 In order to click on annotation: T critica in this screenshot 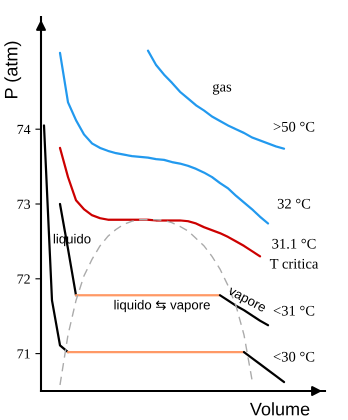, I will do `click(294, 263)`.